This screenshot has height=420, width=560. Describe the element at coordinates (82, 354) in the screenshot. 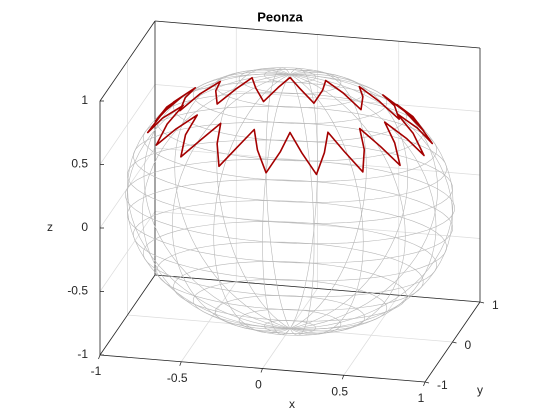

I see `z-tick-label: -1` at that location.